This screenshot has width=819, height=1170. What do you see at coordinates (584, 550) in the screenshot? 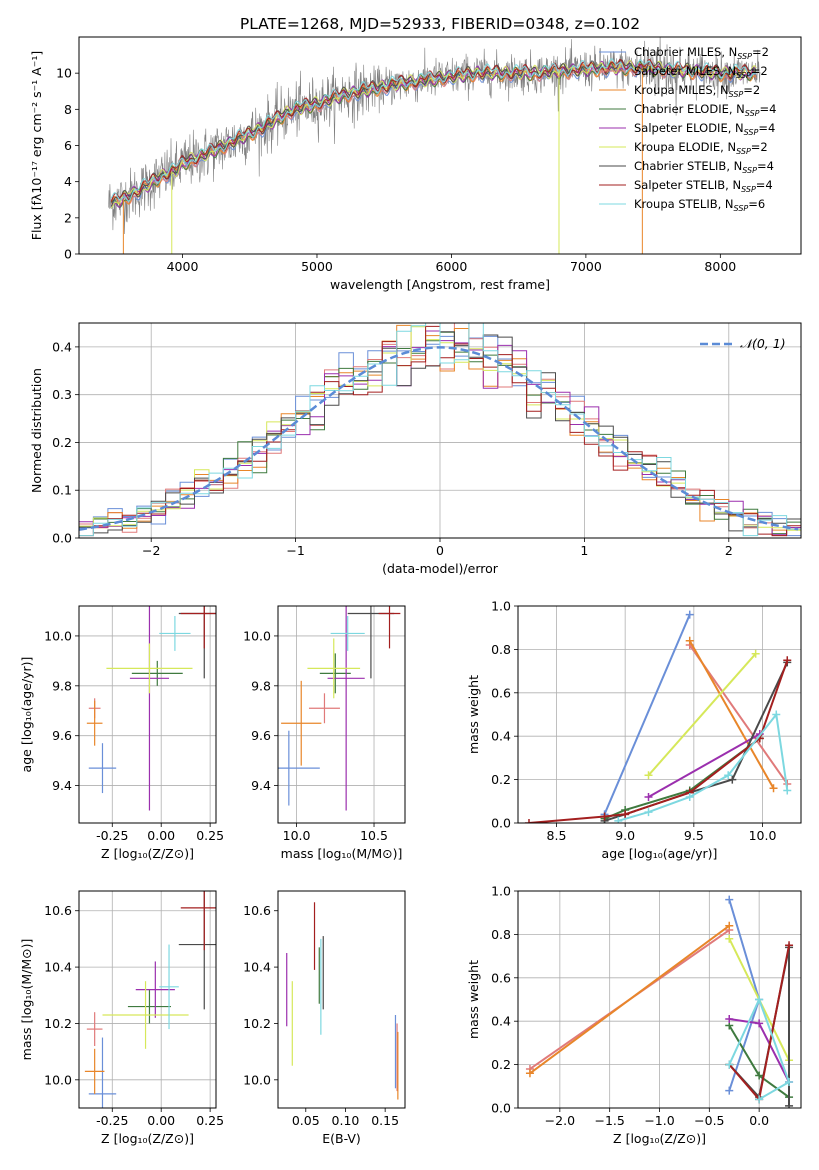
I see `x-tick-label: 1` at bounding box center [584, 550].